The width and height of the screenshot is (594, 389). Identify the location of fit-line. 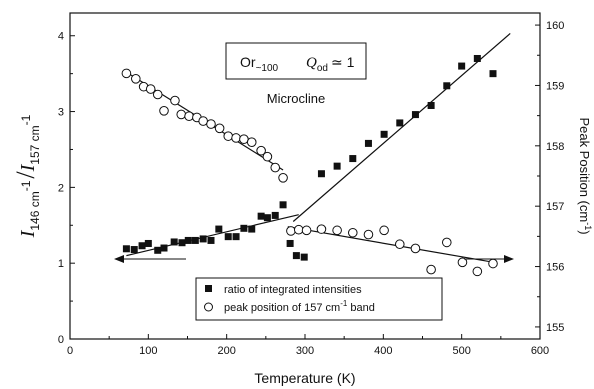
(212, 235).